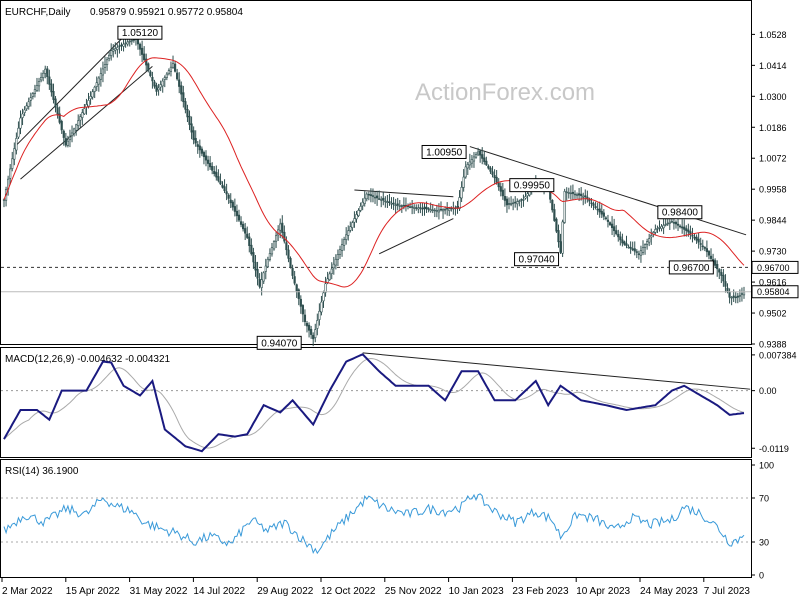 This screenshot has height=600, width=800. What do you see at coordinates (680, 213) in the screenshot?
I see `level-label: 0.98400` at bounding box center [680, 213].